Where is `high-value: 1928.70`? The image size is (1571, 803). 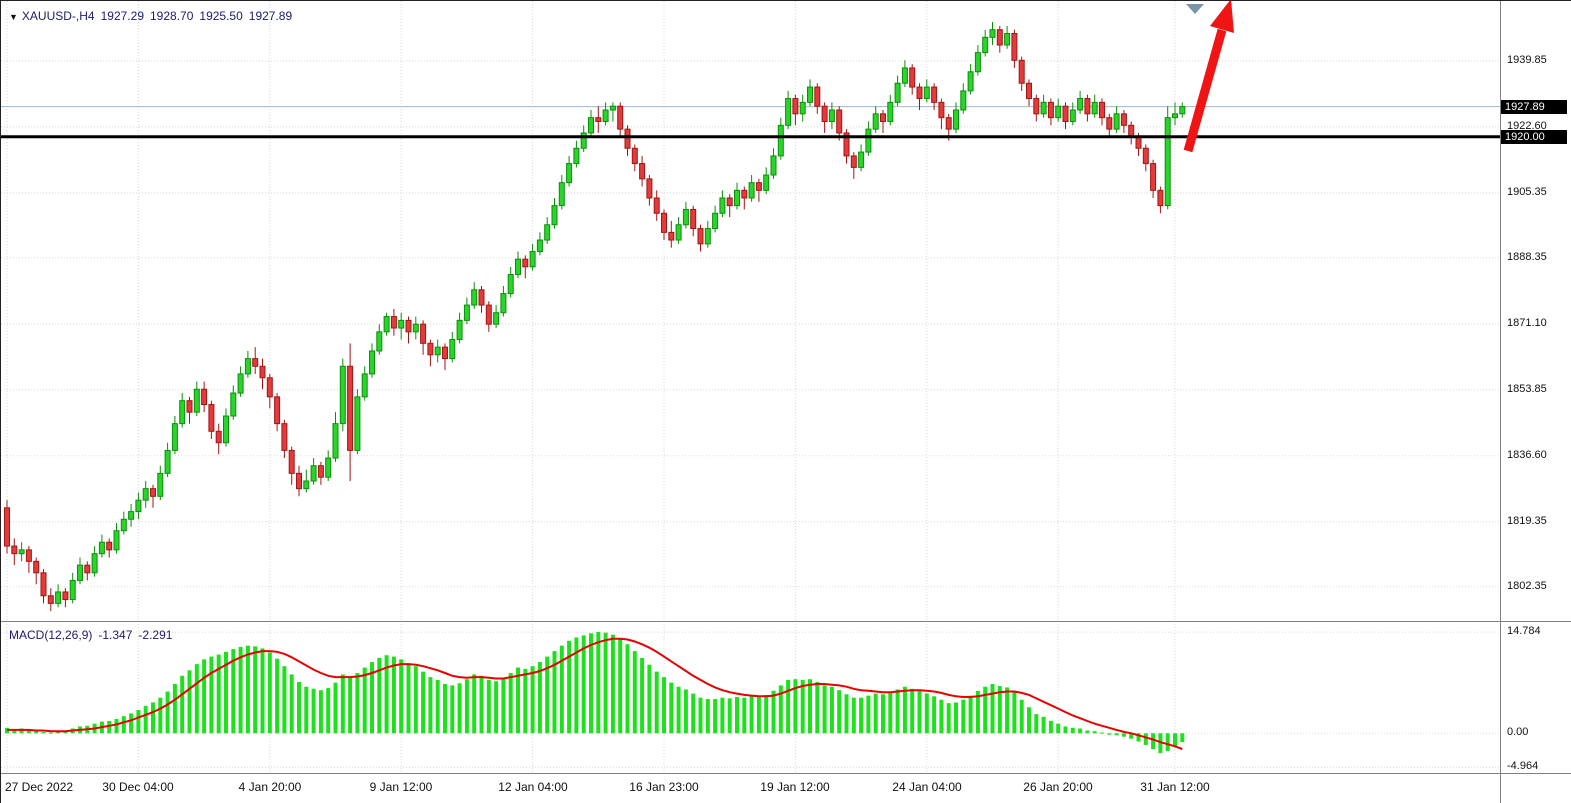
high-value: 1928.70 is located at coordinates (172, 16).